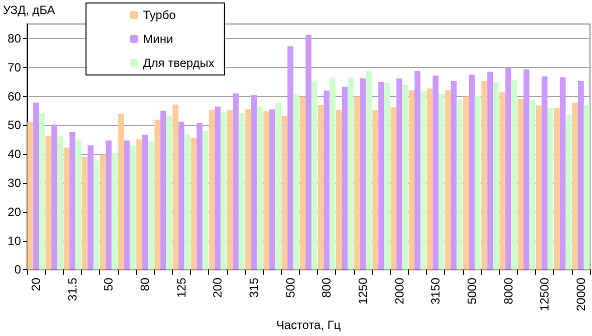 The image size is (592, 336). Describe the element at coordinates (363, 290) in the screenshot. I see `x-tick-label: 1250` at that location.